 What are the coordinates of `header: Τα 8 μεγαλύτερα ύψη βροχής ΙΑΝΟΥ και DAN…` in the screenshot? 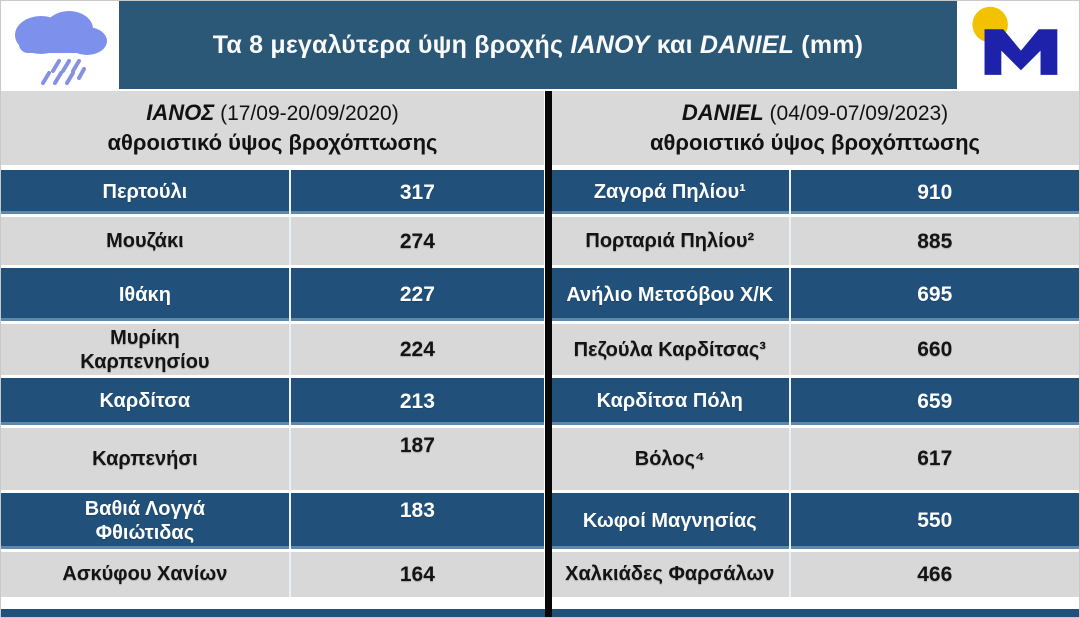 It's located at (540, 46).